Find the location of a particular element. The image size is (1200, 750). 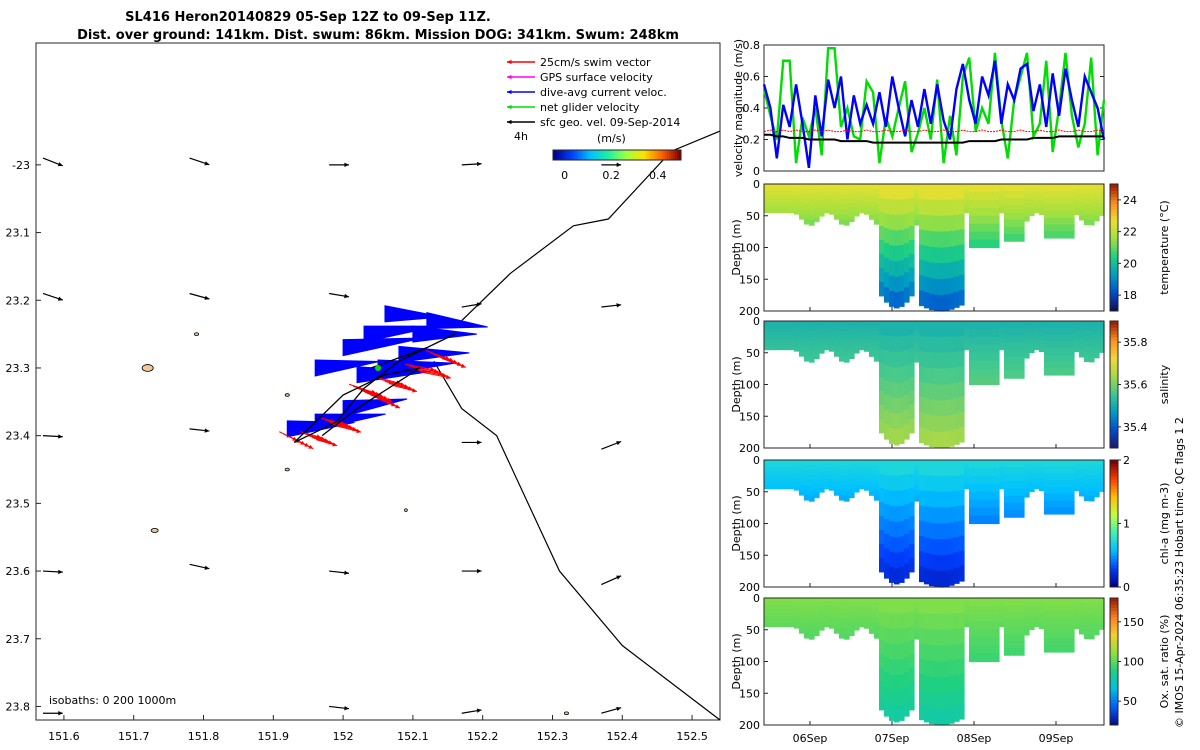

island is located at coordinates (287, 395).